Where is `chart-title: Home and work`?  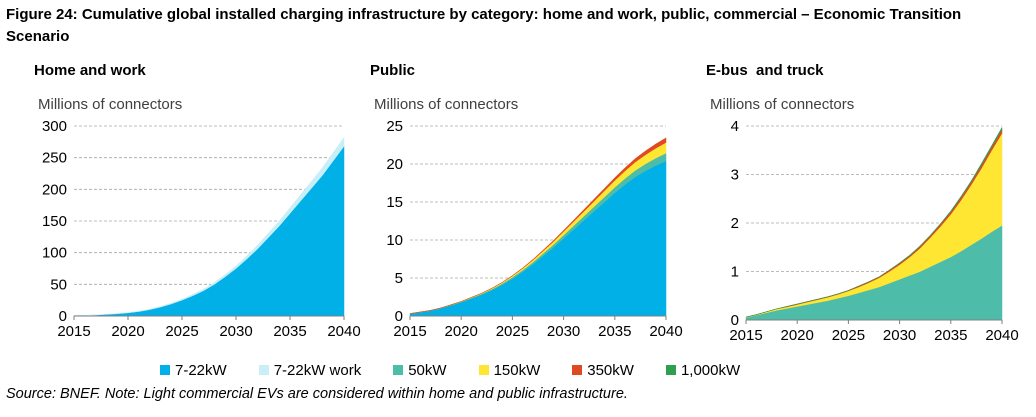
chart-title: Home and work is located at coordinates (90, 70).